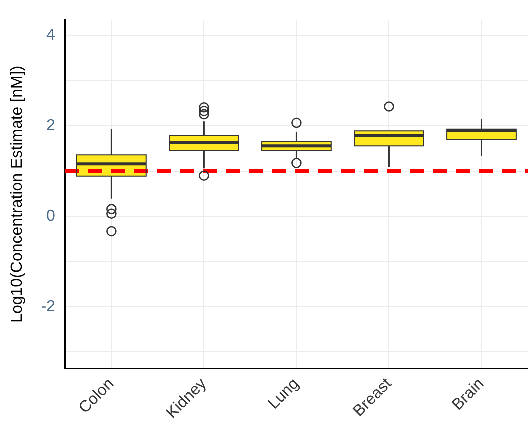 The height and width of the screenshot is (433, 528). I want to click on y-tick-label: 0, so click(51, 216).